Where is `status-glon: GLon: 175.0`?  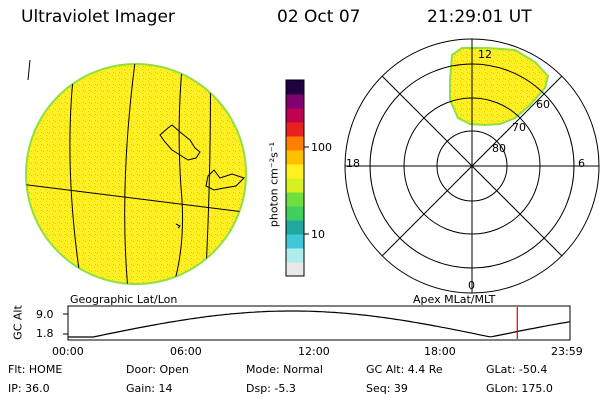 status-glon: GLon: 175.0 is located at coordinates (519, 388).